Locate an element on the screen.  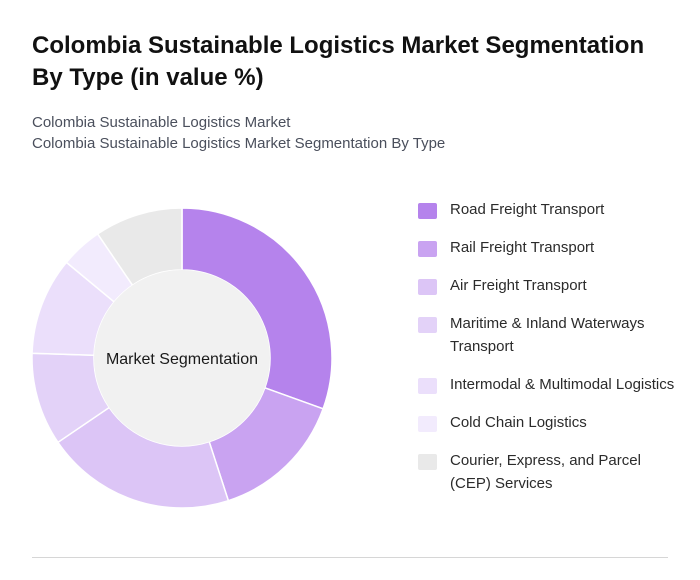
legend-label: Maritime & Inland Waterways Transport is located at coordinates (547, 335).